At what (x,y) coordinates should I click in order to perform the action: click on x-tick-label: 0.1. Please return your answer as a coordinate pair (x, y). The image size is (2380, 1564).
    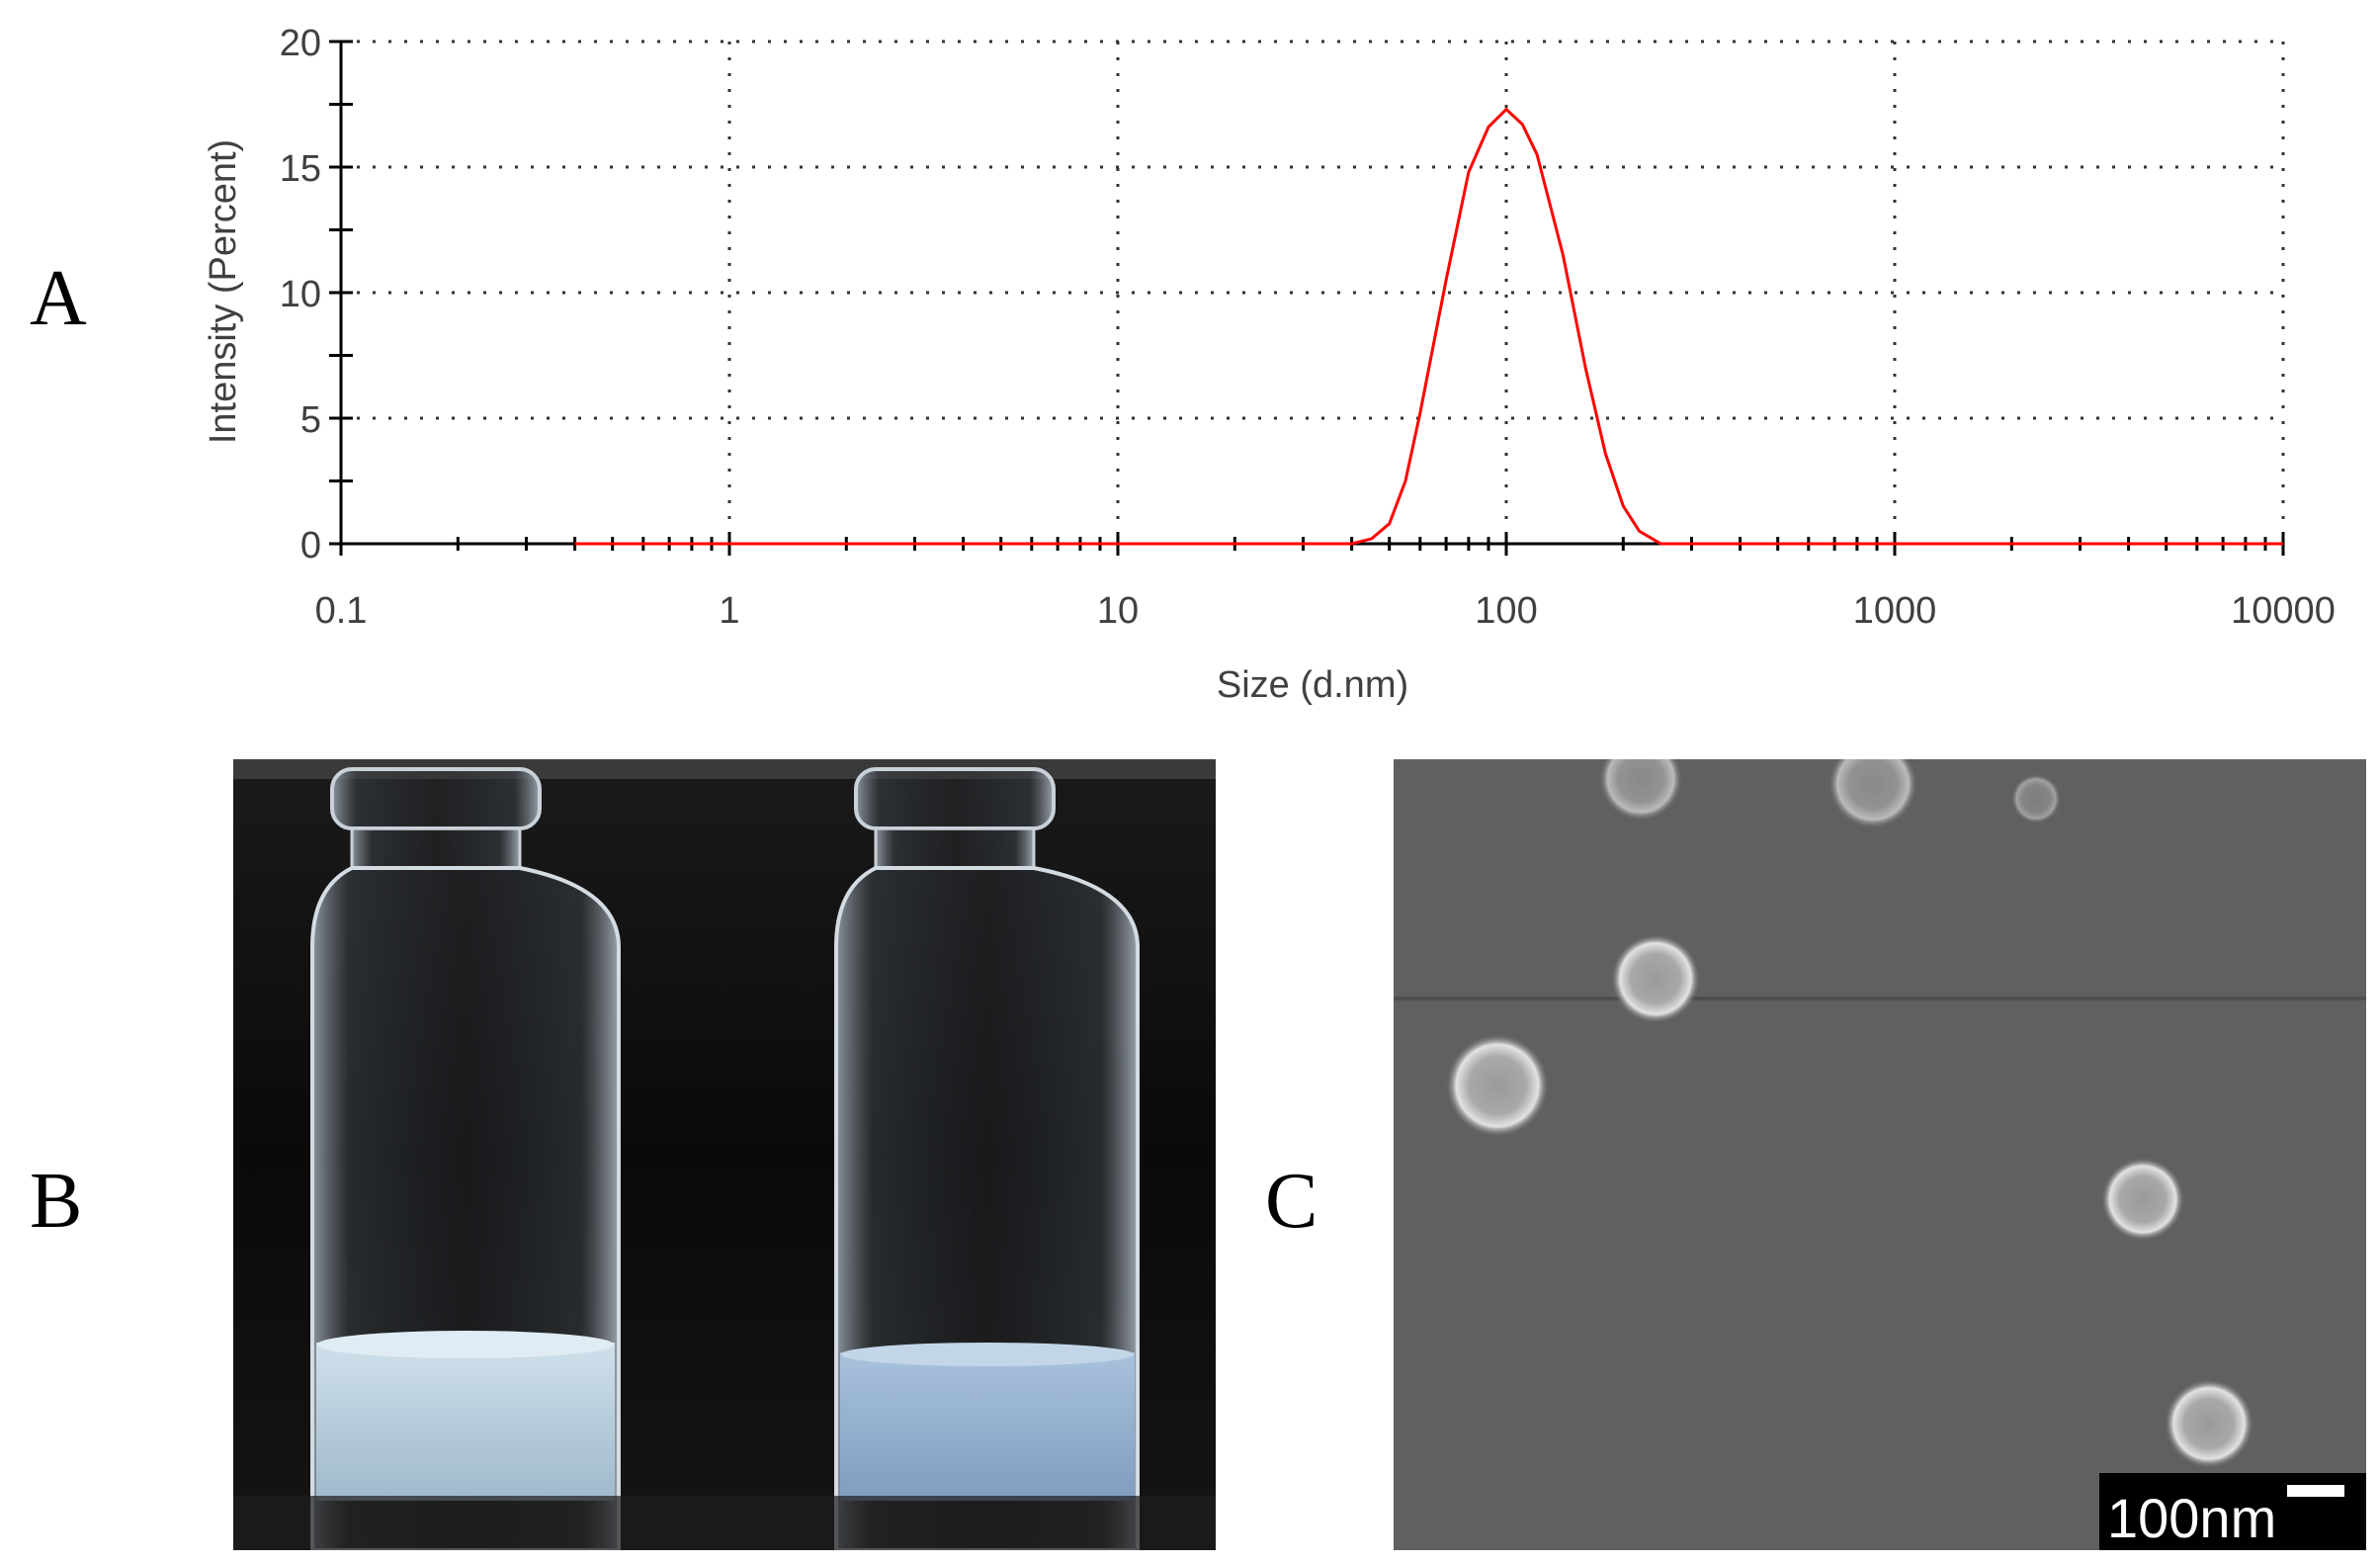
    Looking at the image, I should click on (341, 611).